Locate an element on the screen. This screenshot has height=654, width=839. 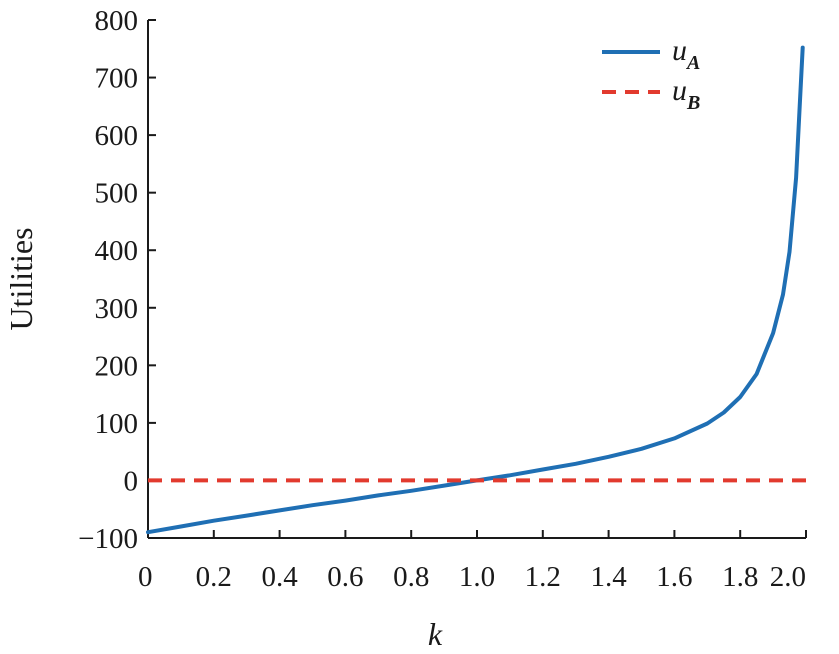
y-tick-label: 500 is located at coordinates (117, 194).